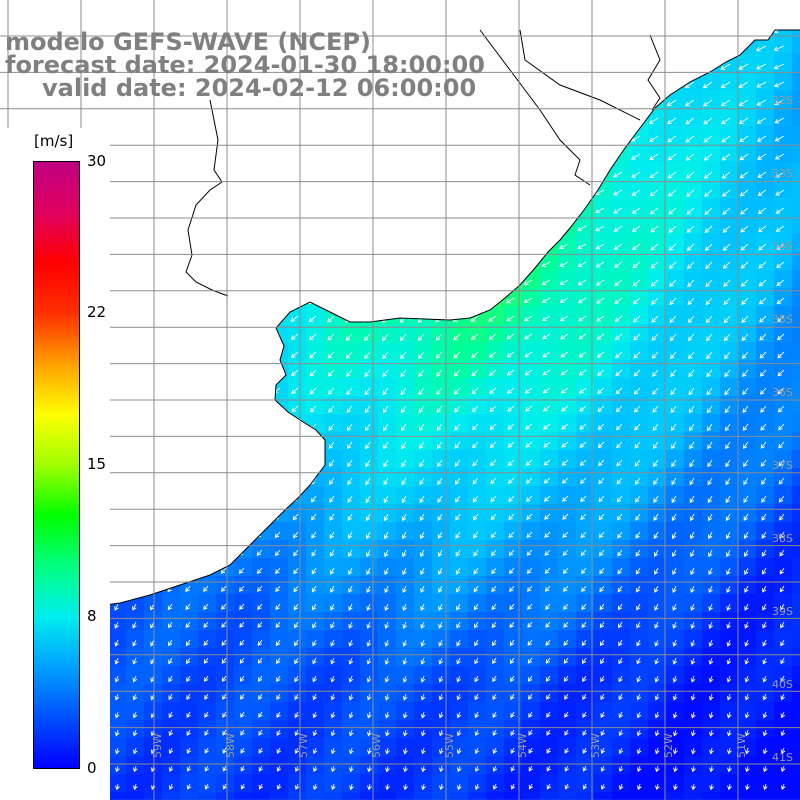 The height and width of the screenshot is (800, 800). What do you see at coordinates (188, 42) in the screenshot?
I see `model-title: modelo GEFS-WAVE (NCEP)` at bounding box center [188, 42].